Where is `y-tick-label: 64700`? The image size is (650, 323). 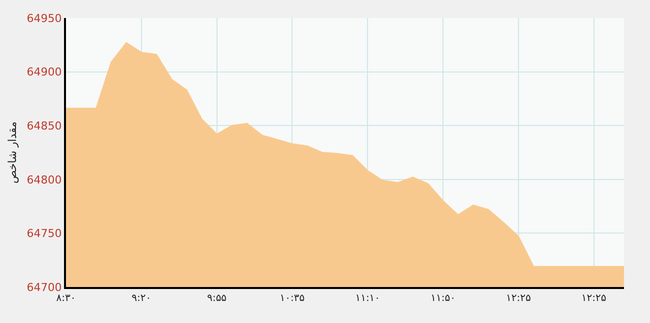 y-tick-label: 64700 is located at coordinates (44, 287).